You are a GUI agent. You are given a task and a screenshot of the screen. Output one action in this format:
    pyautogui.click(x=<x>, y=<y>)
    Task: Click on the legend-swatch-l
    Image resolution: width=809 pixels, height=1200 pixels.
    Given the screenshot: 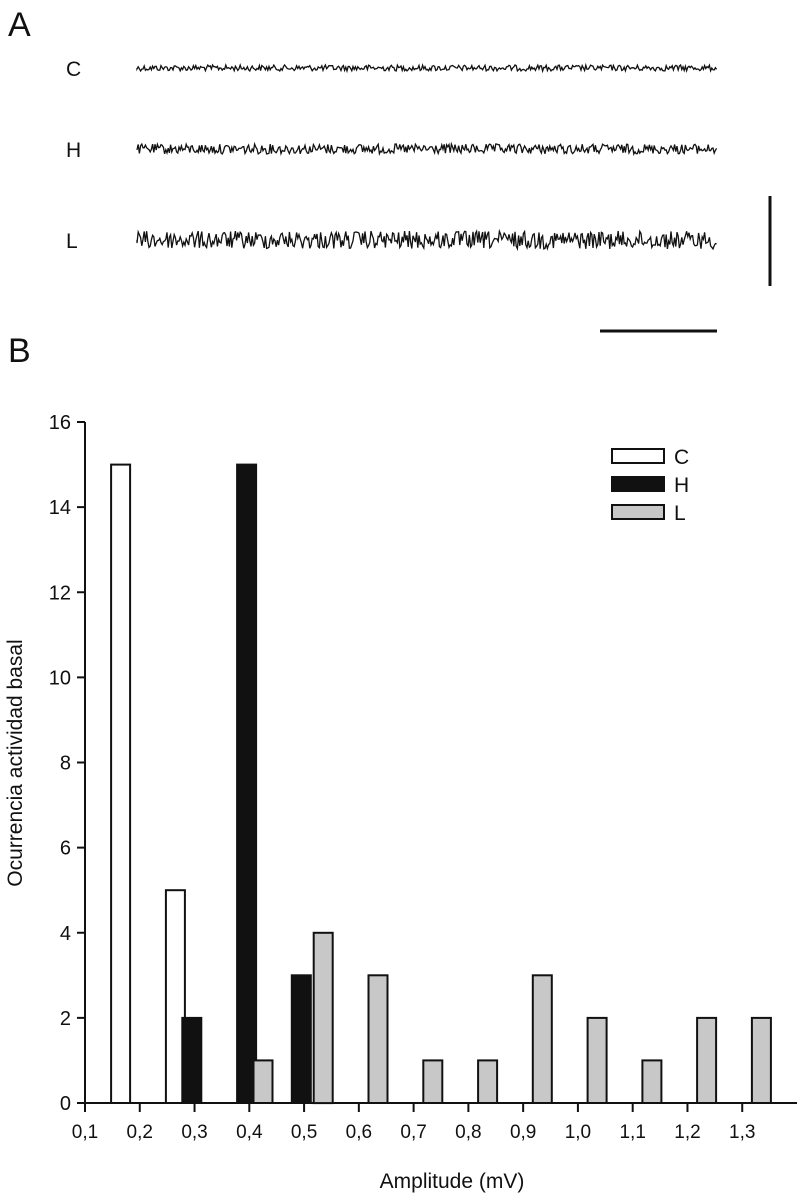 What is the action you would take?
    pyautogui.click(x=638, y=512)
    